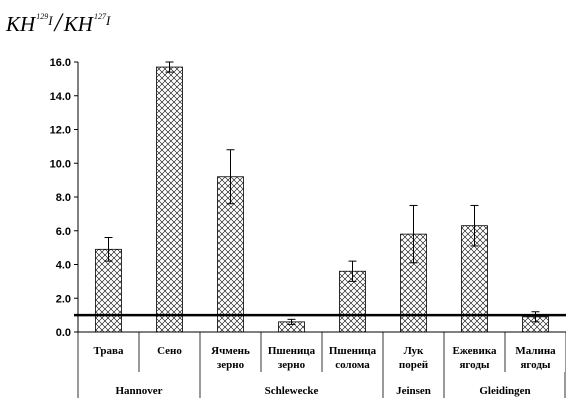 This screenshot has height=398, width=566. Describe the element at coordinates (109, 351) in the screenshot. I see `x-tick-label: Трава` at that location.